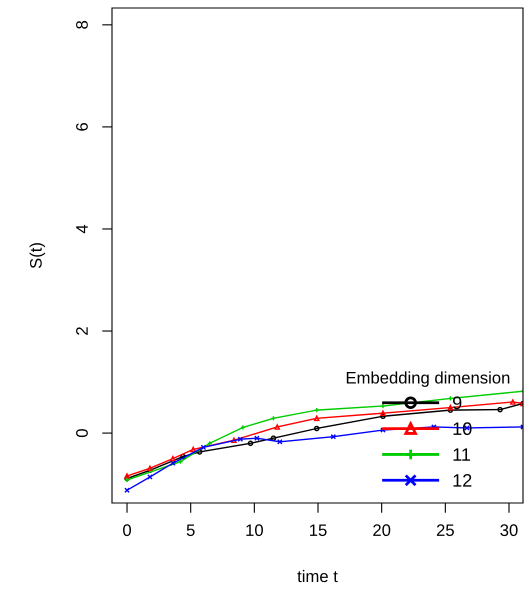  Describe the element at coordinates (82, 229) in the screenshot. I see `y-tick-label: 4` at that location.